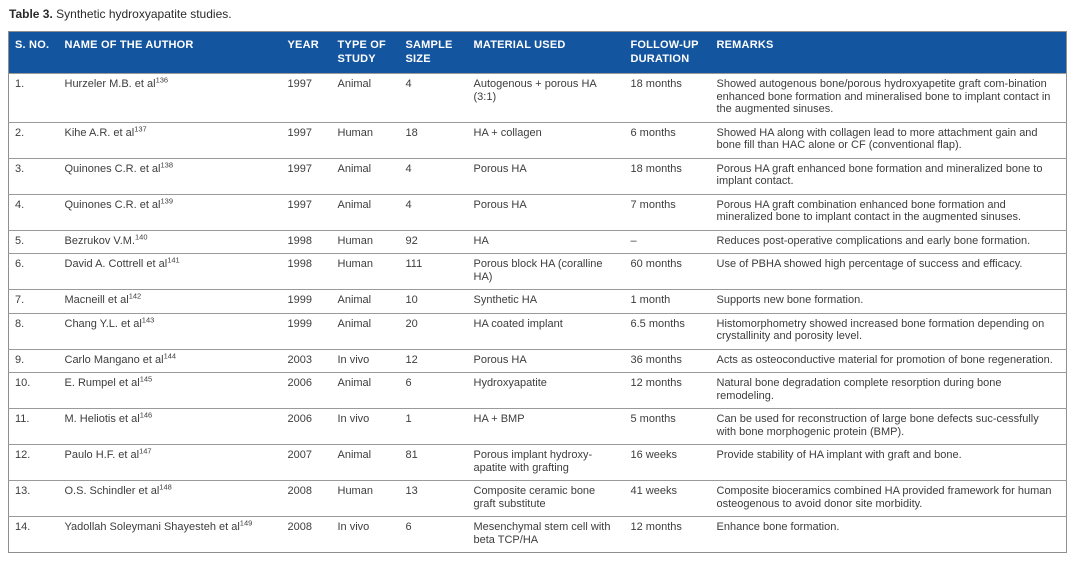  What do you see at coordinates (546, 211) in the screenshot?
I see `cell-material: Porous HA` at bounding box center [546, 211].